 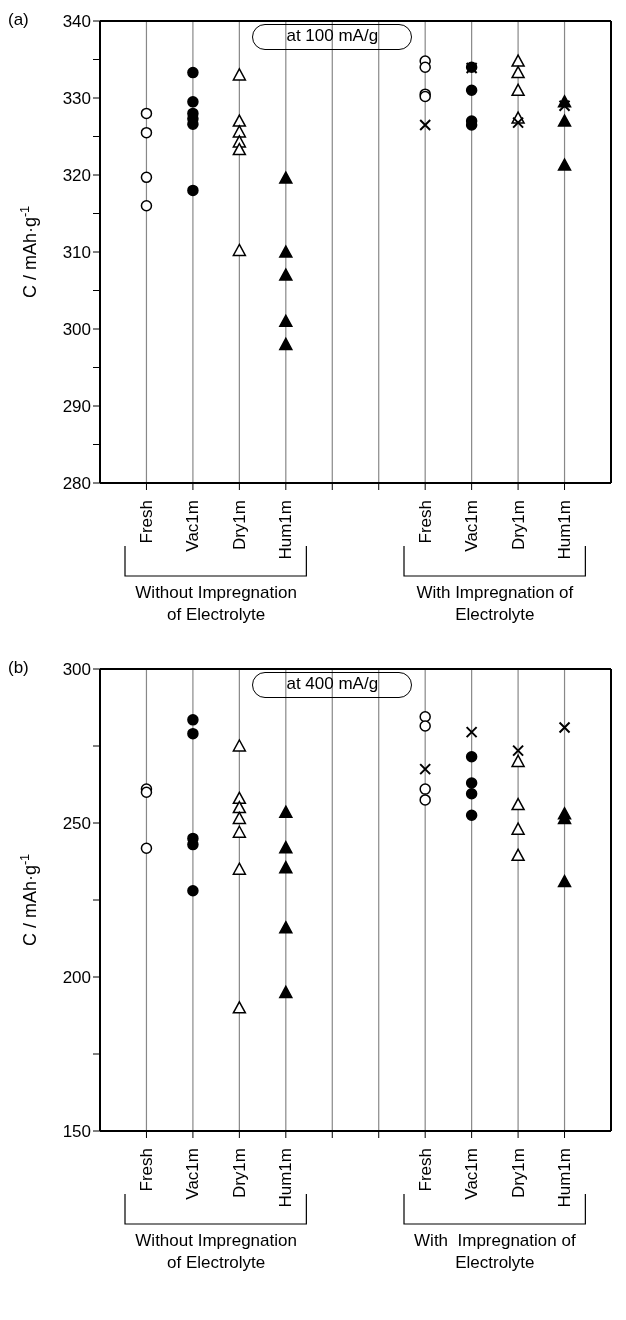 I want to click on y-tick-label: 310, so click(x=76, y=253).